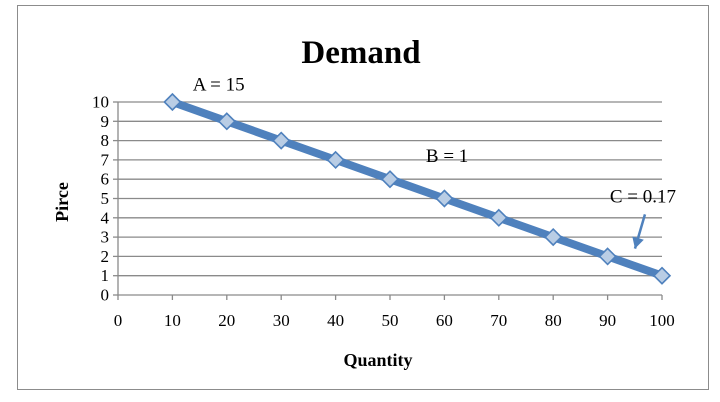 This screenshot has height=402, width=720. I want to click on y-tick-label: 9, so click(105, 121).